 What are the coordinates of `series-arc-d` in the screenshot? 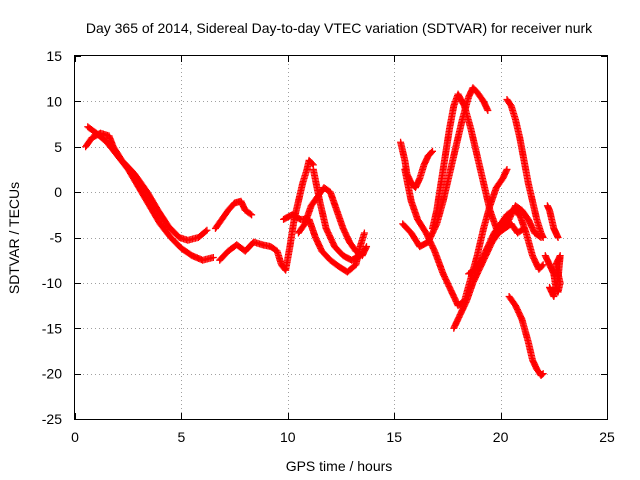 It's located at (266, 215).